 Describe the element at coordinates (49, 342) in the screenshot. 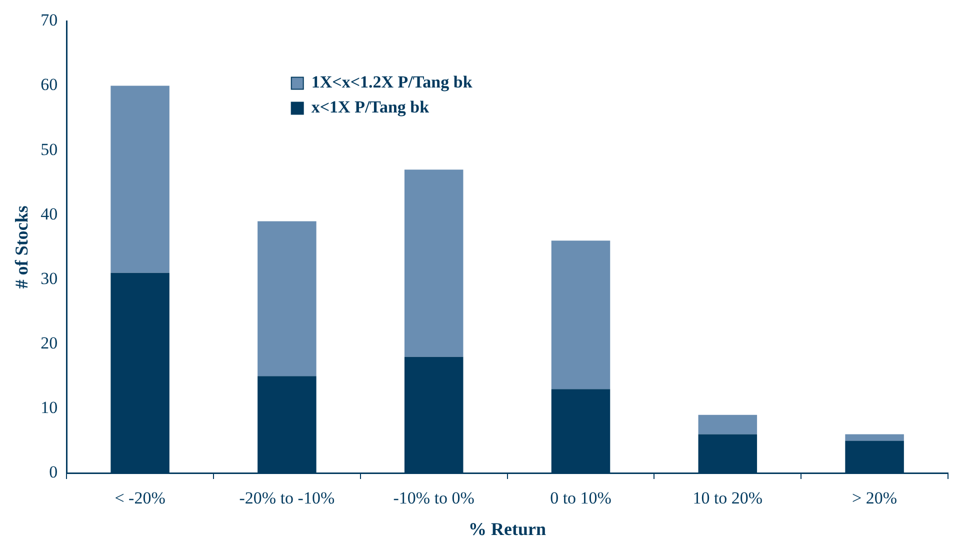

I see `y-tick-label: 20` at that location.